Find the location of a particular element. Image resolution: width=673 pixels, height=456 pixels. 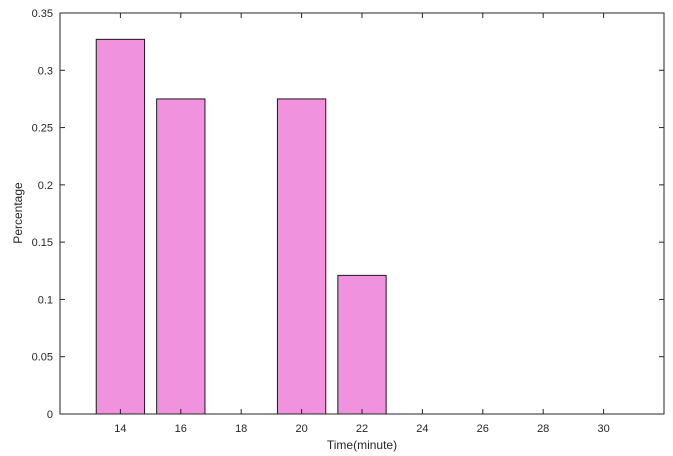

y-tick-label: 0.3 is located at coordinates (45, 71).